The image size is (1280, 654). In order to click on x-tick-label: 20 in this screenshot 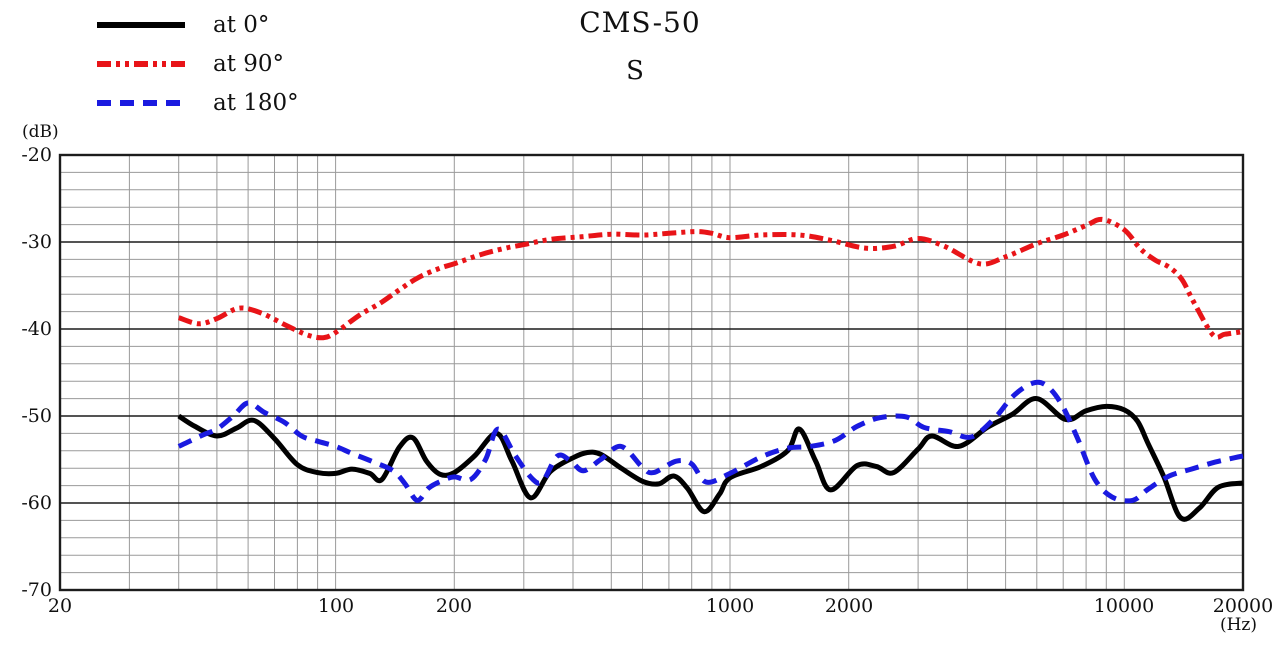, I will do `click(60, 606)`.